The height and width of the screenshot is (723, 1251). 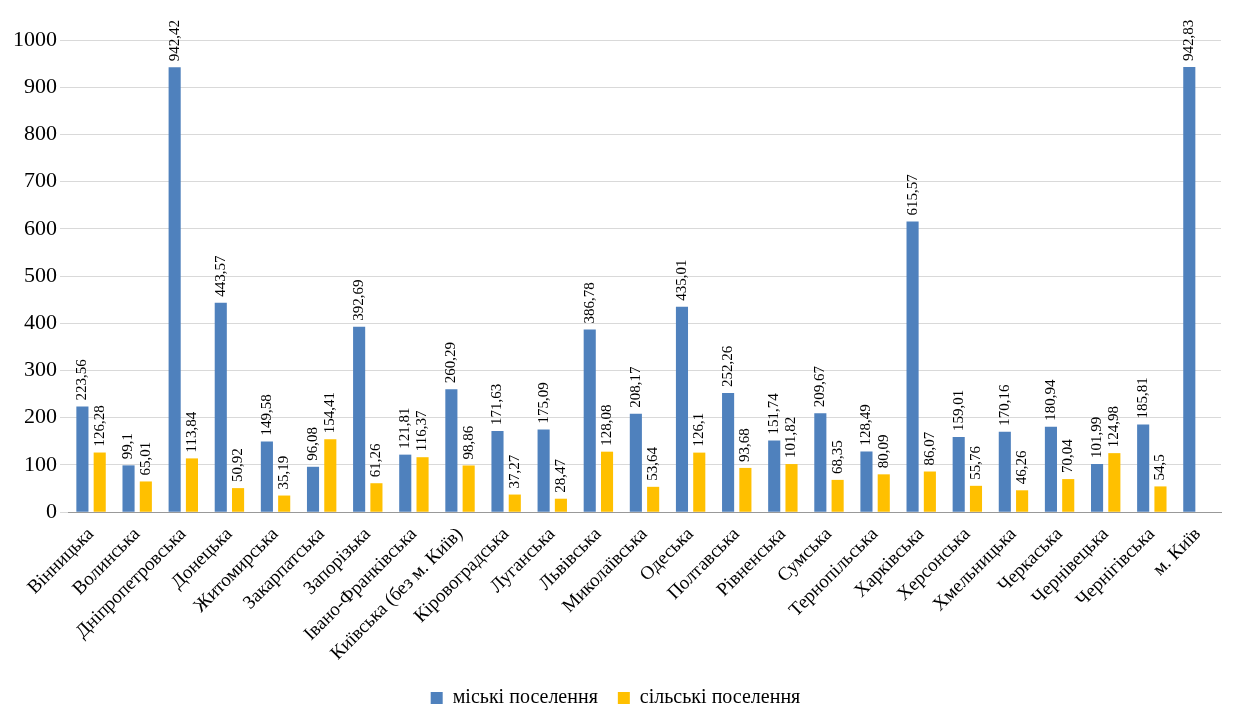 What do you see at coordinates (237, 465) in the screenshot?
I see `data-label: 50,92` at bounding box center [237, 465].